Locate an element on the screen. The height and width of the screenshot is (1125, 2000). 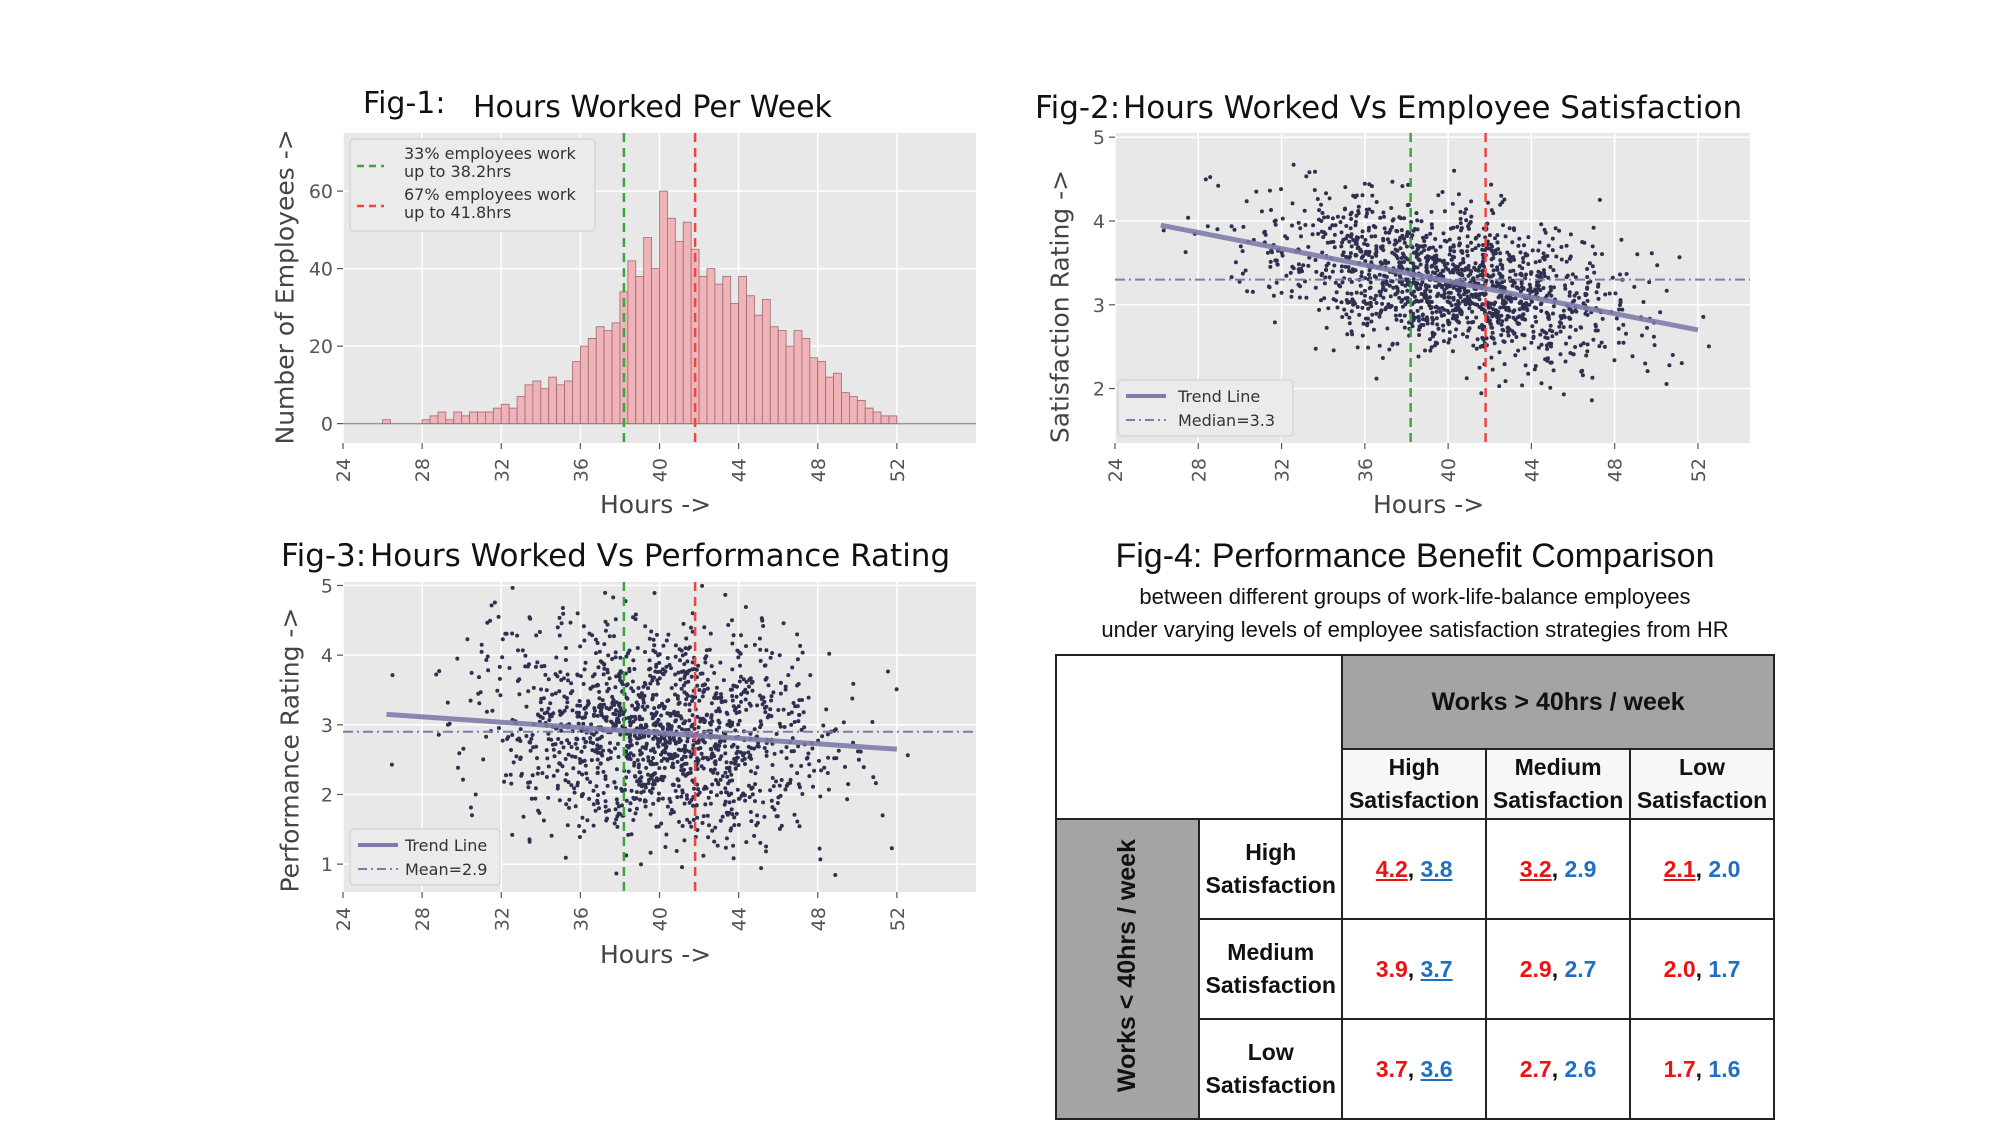
cell-high-low: 2.1, 2.0 is located at coordinates (1702, 869).